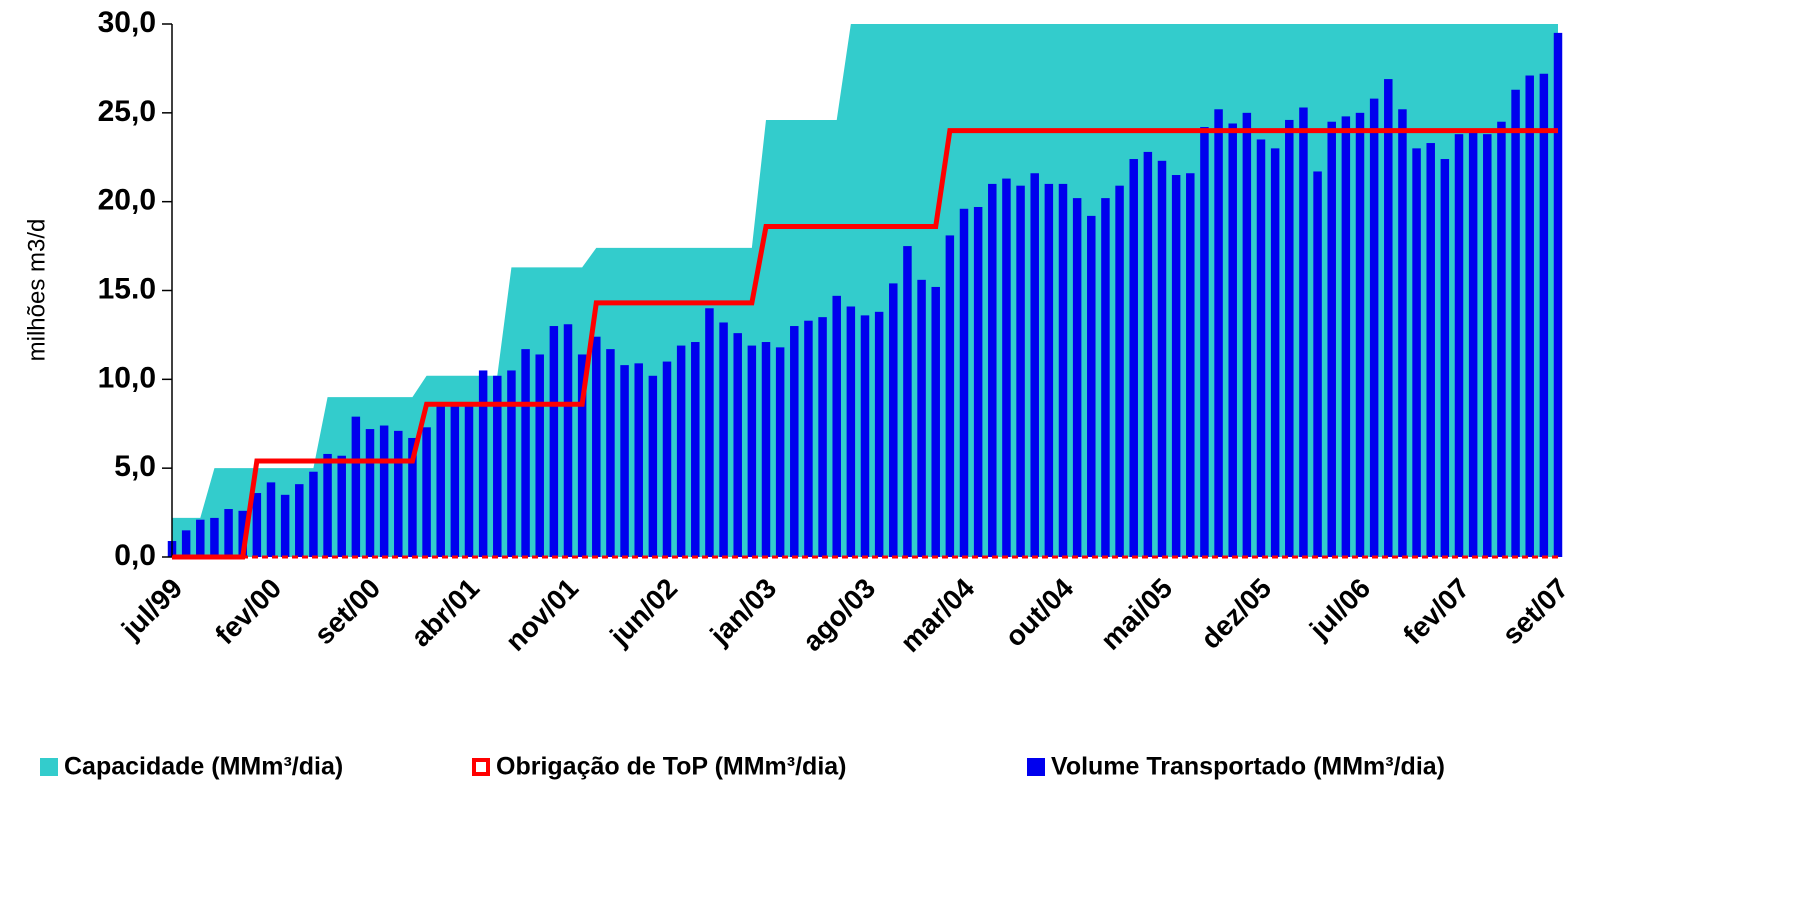  Describe the element at coordinates (135, 555) in the screenshot. I see `y-tick-label: 0,0` at that location.